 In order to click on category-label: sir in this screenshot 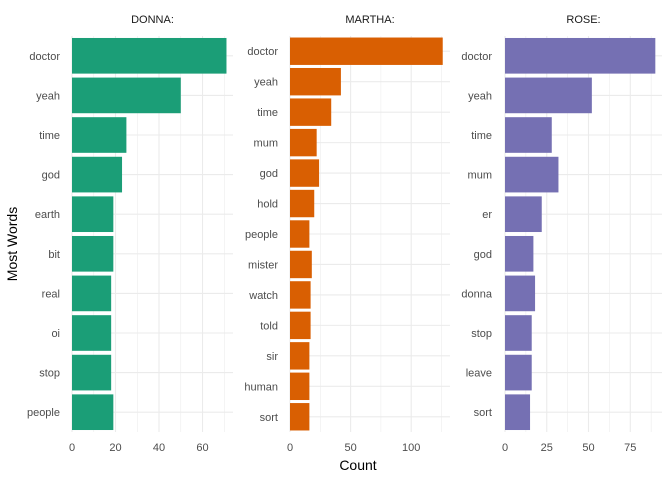, I will do `click(272, 357)`.